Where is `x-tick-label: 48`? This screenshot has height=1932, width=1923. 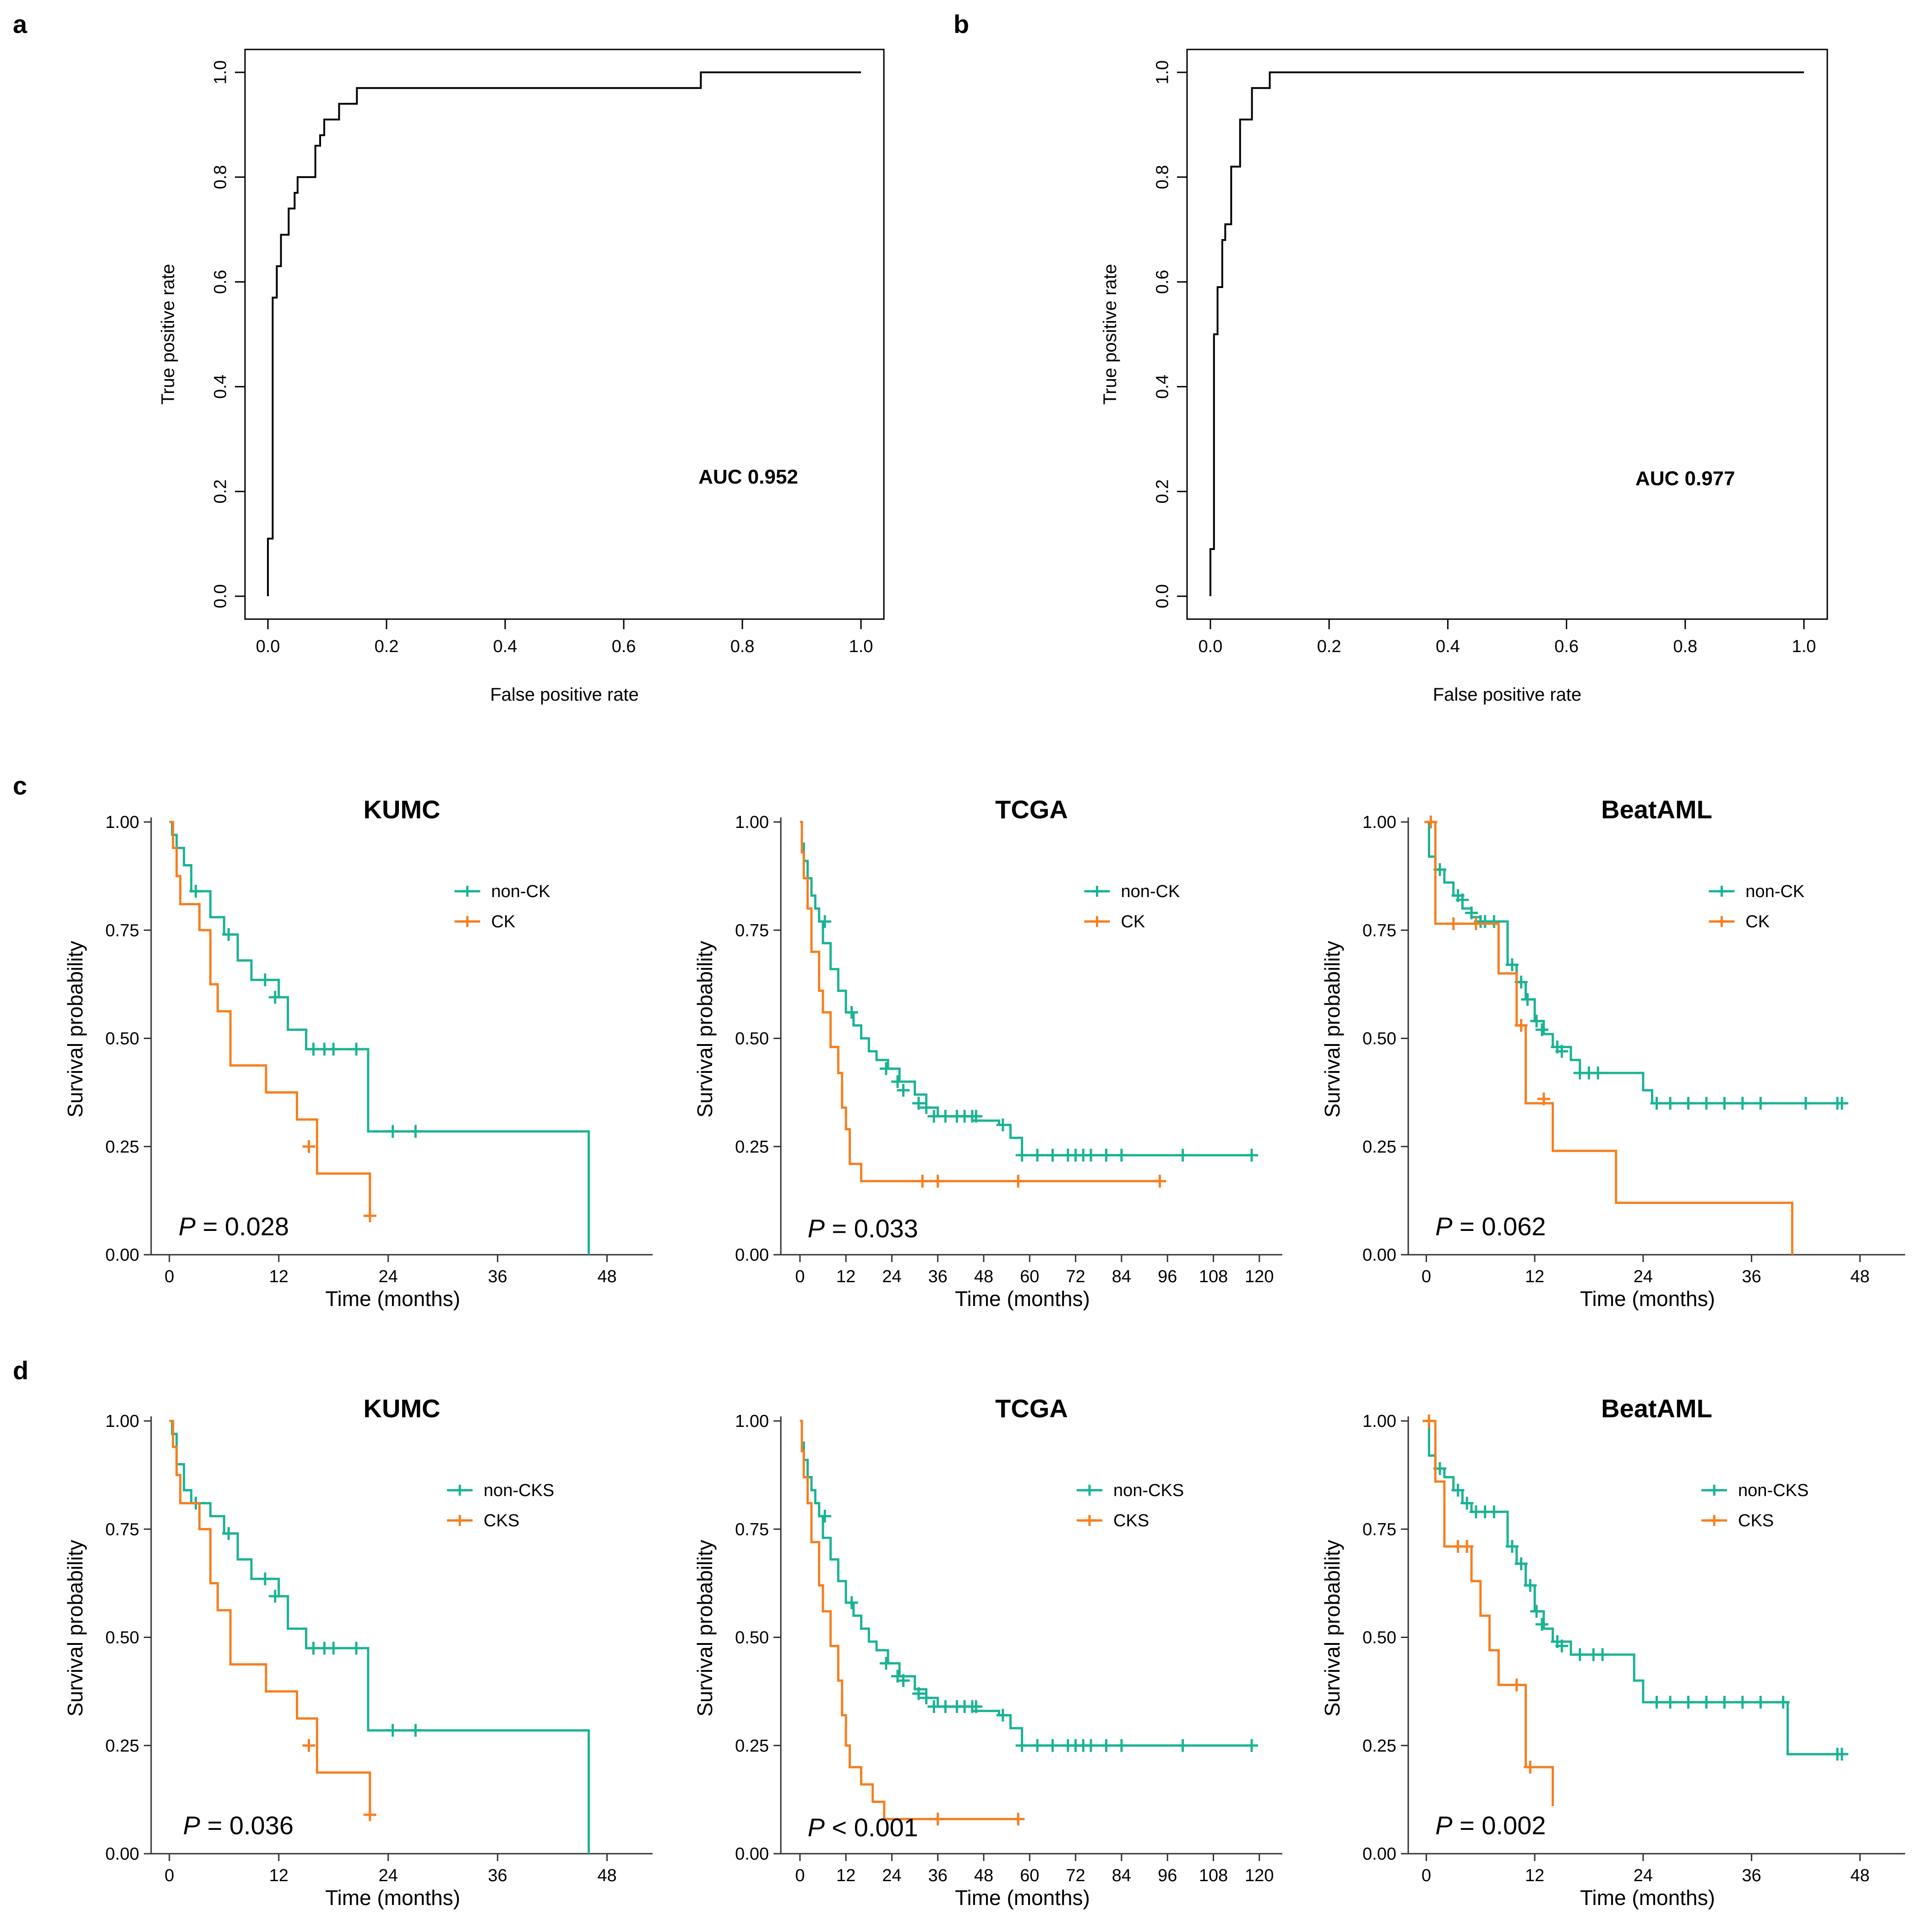 x-tick-label: 48 is located at coordinates (606, 1875).